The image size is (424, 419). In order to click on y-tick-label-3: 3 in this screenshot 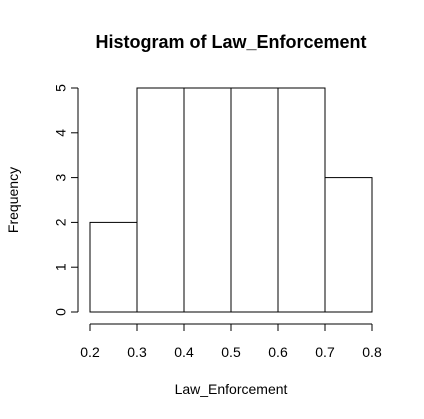, I will do `click(61, 177)`.